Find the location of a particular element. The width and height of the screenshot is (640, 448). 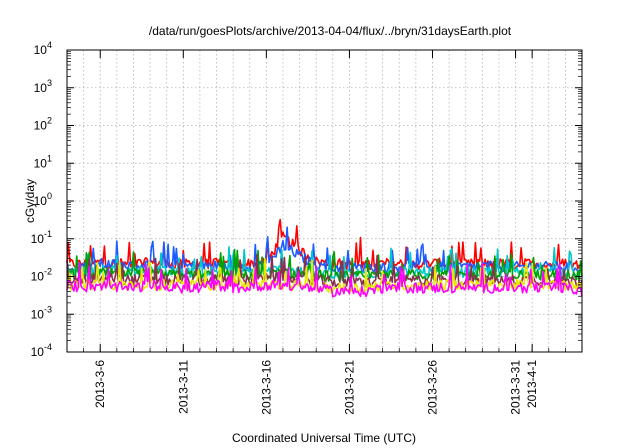

y-tick-label: 10⁰ is located at coordinates (43, 199).